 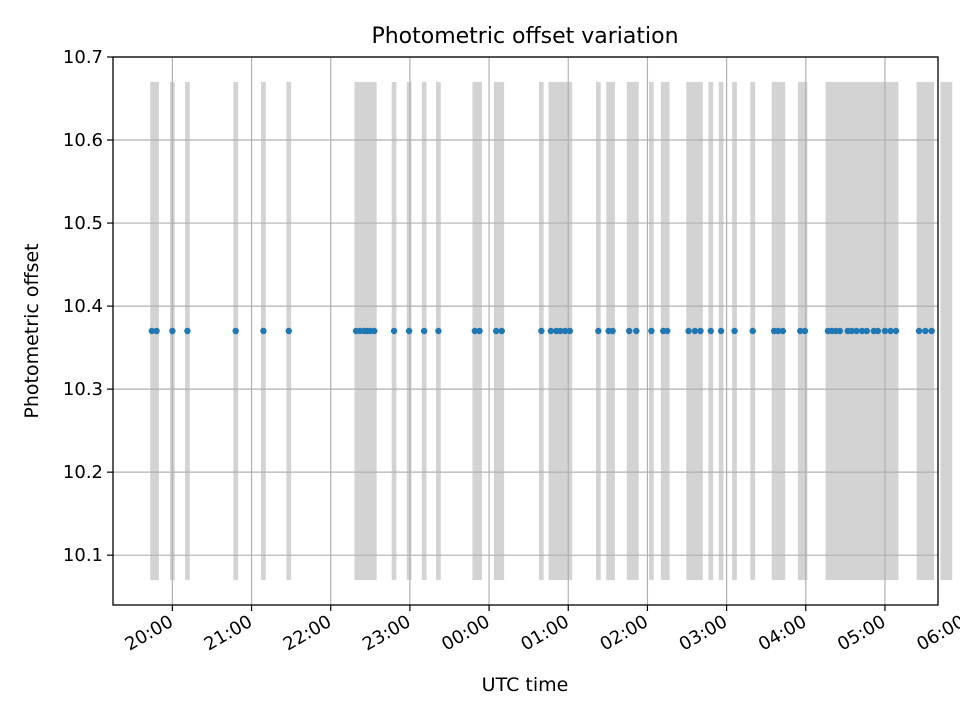 I want to click on y-axis-label: Photometric offset, so click(x=32, y=330).